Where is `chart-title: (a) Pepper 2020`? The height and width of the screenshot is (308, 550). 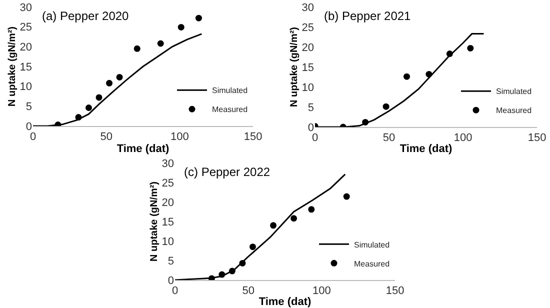 chart-title: (a) Pepper 2020 is located at coordinates (86, 16).